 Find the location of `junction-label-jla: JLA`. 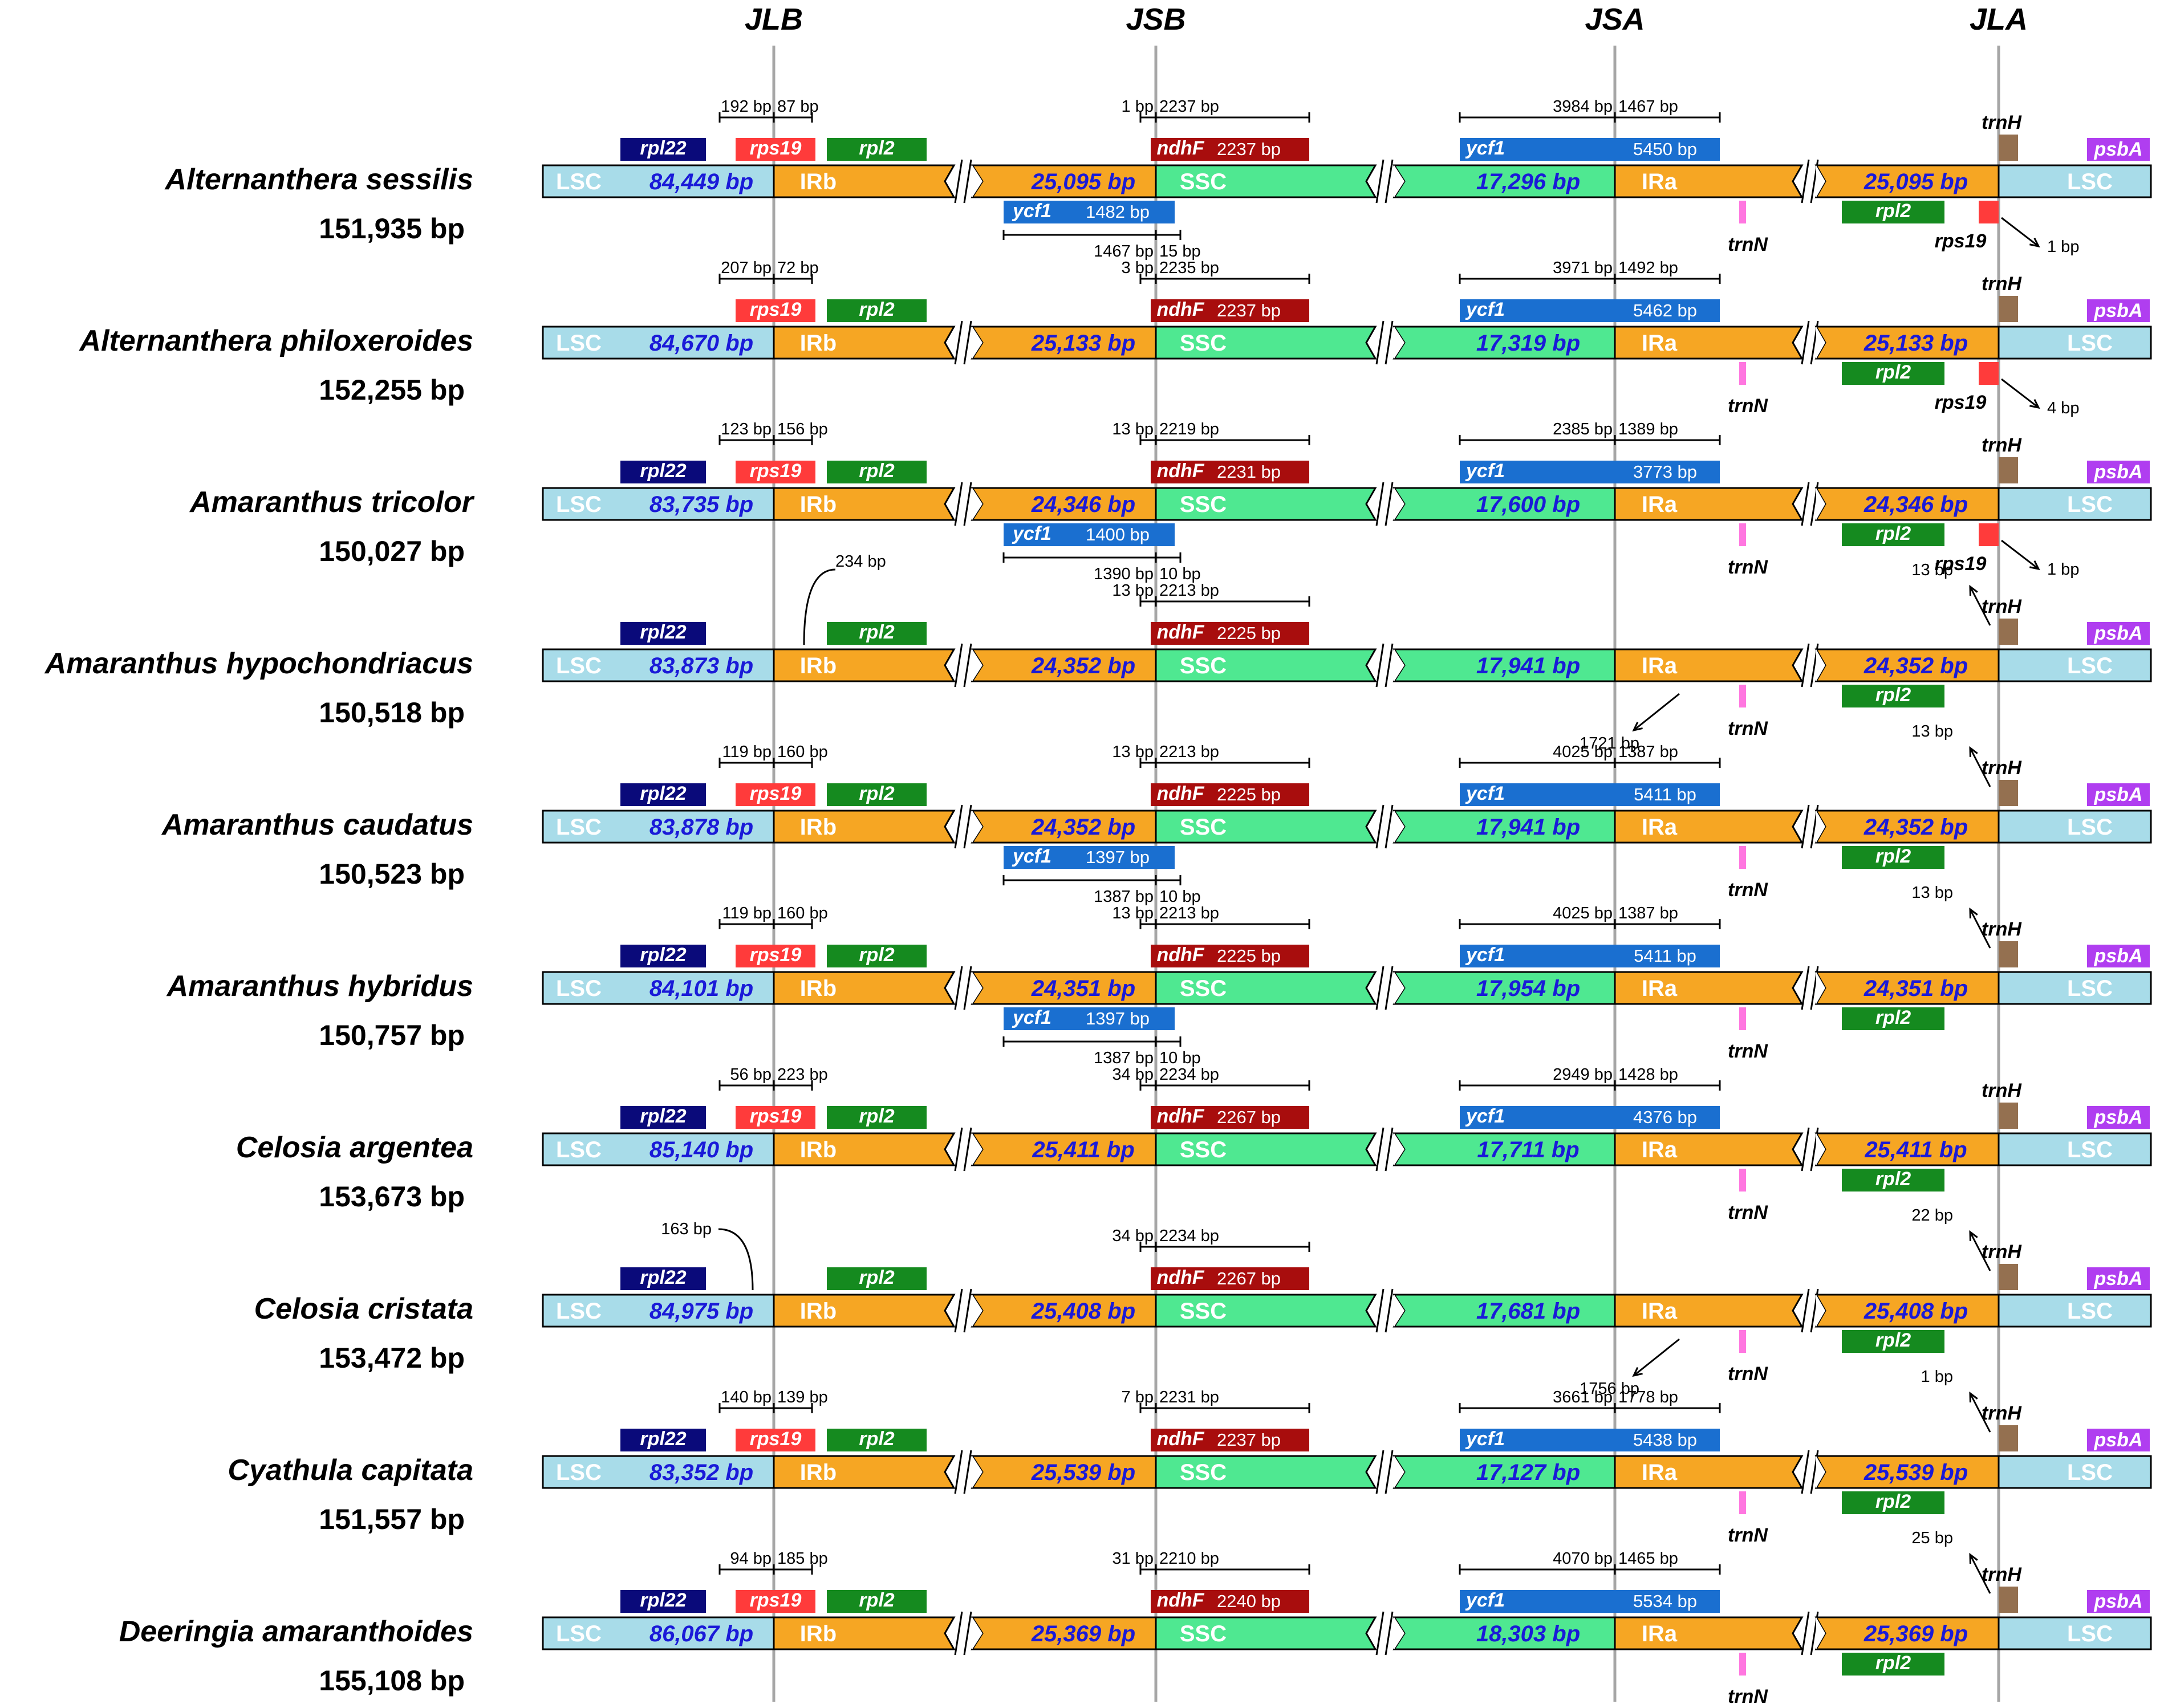

junction-label-jla: JLA is located at coordinates (1999, 19).